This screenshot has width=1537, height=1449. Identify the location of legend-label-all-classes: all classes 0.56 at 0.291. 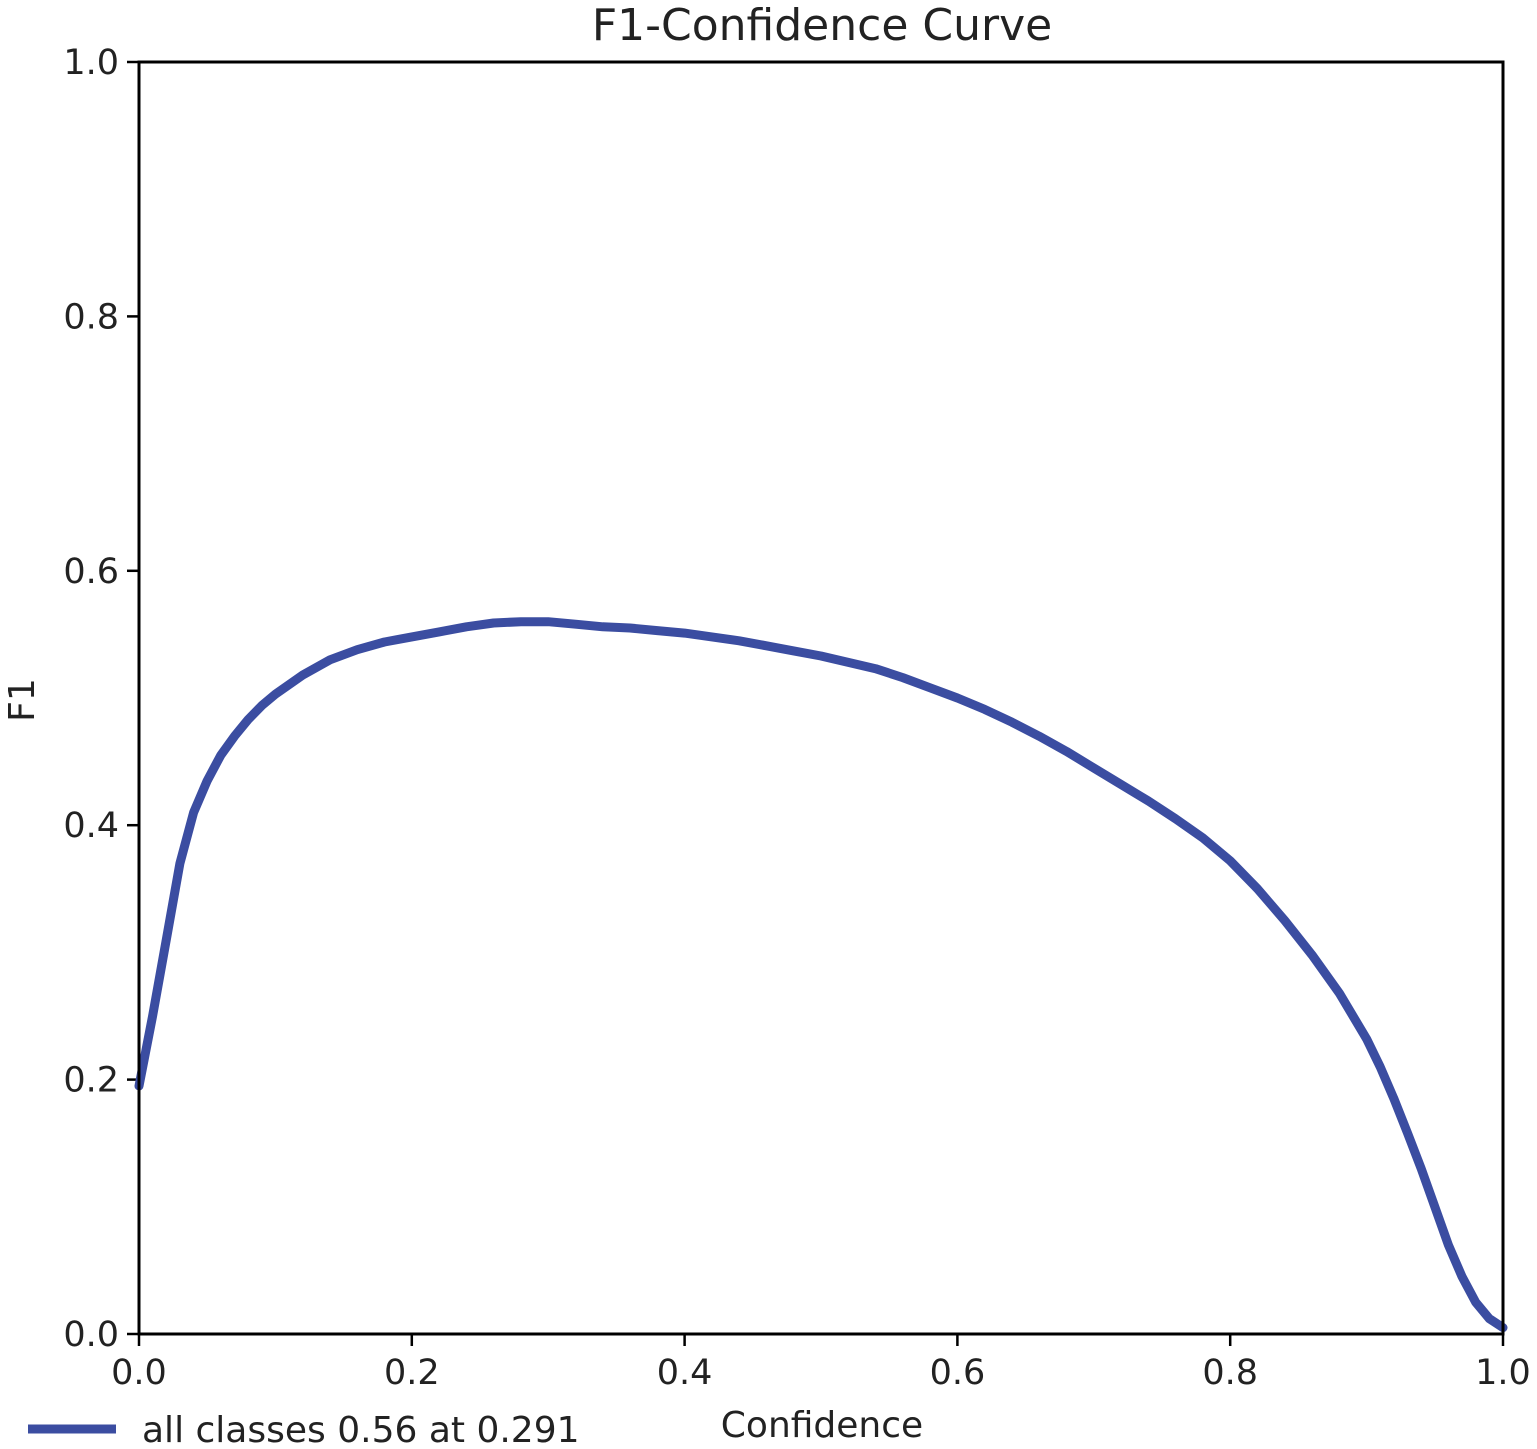
(361, 1429).